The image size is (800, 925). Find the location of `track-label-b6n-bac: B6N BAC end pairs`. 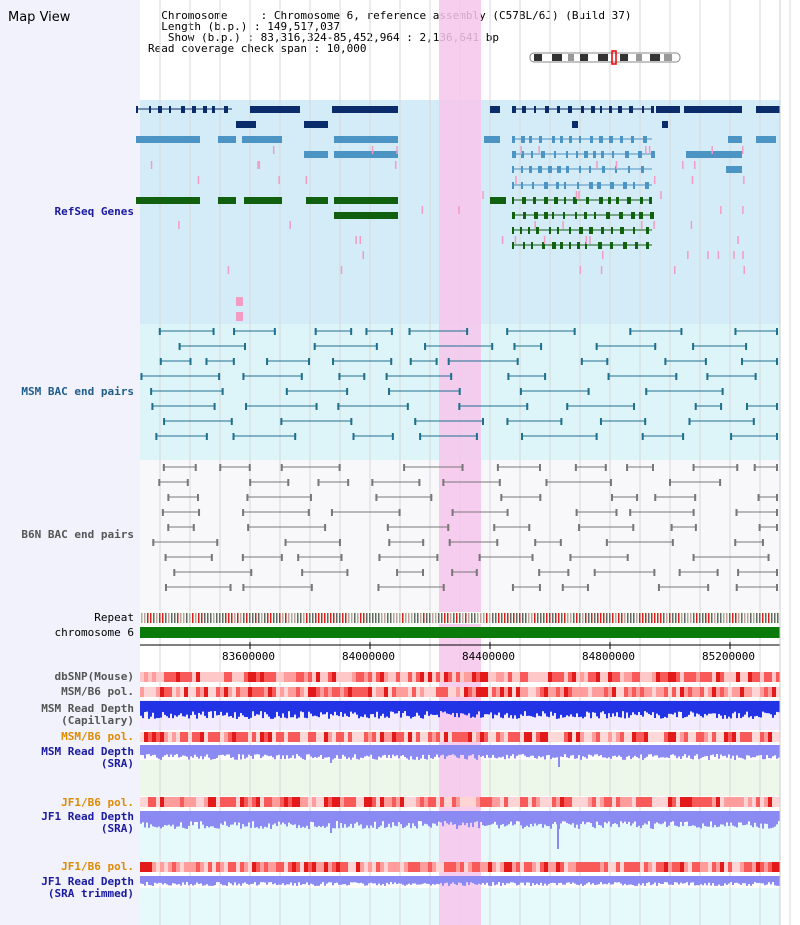

track-label-b6n-bac: B6N BAC end pairs is located at coordinates (77, 534).